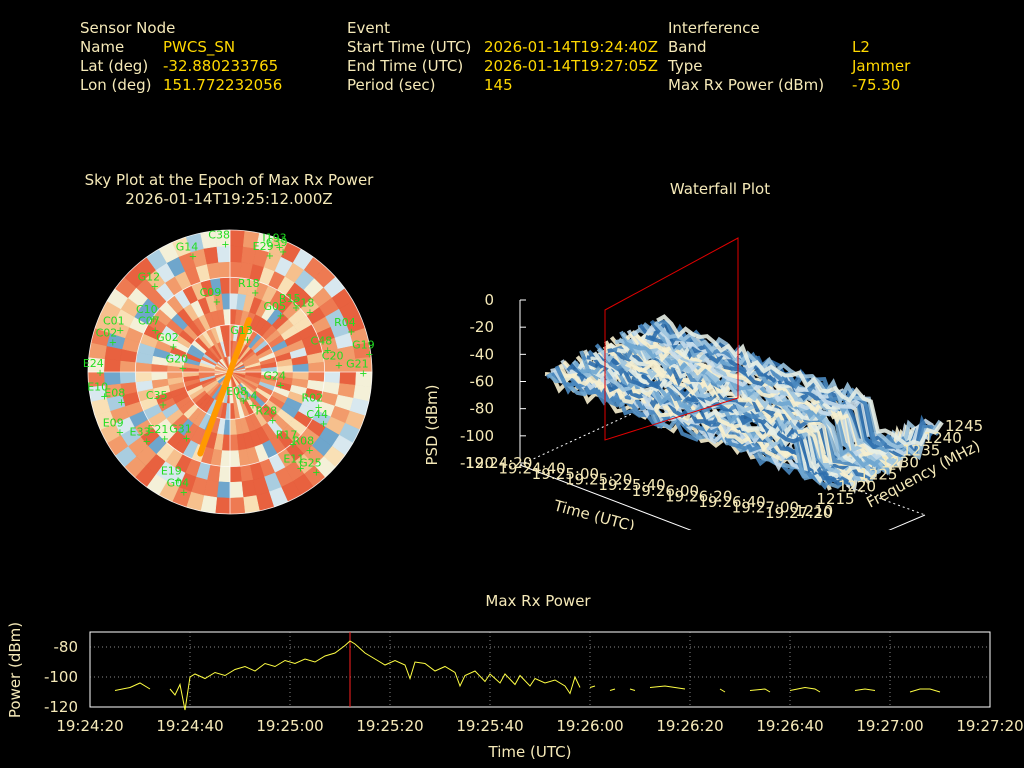  I want to click on satellite-R28: +R28, so click(266, 415).